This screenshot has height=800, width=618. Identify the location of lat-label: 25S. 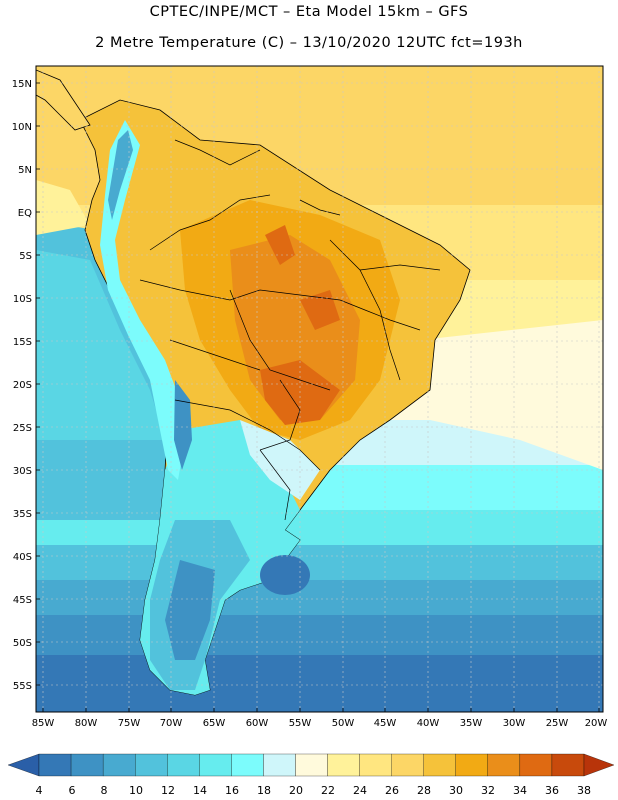
(22, 428).